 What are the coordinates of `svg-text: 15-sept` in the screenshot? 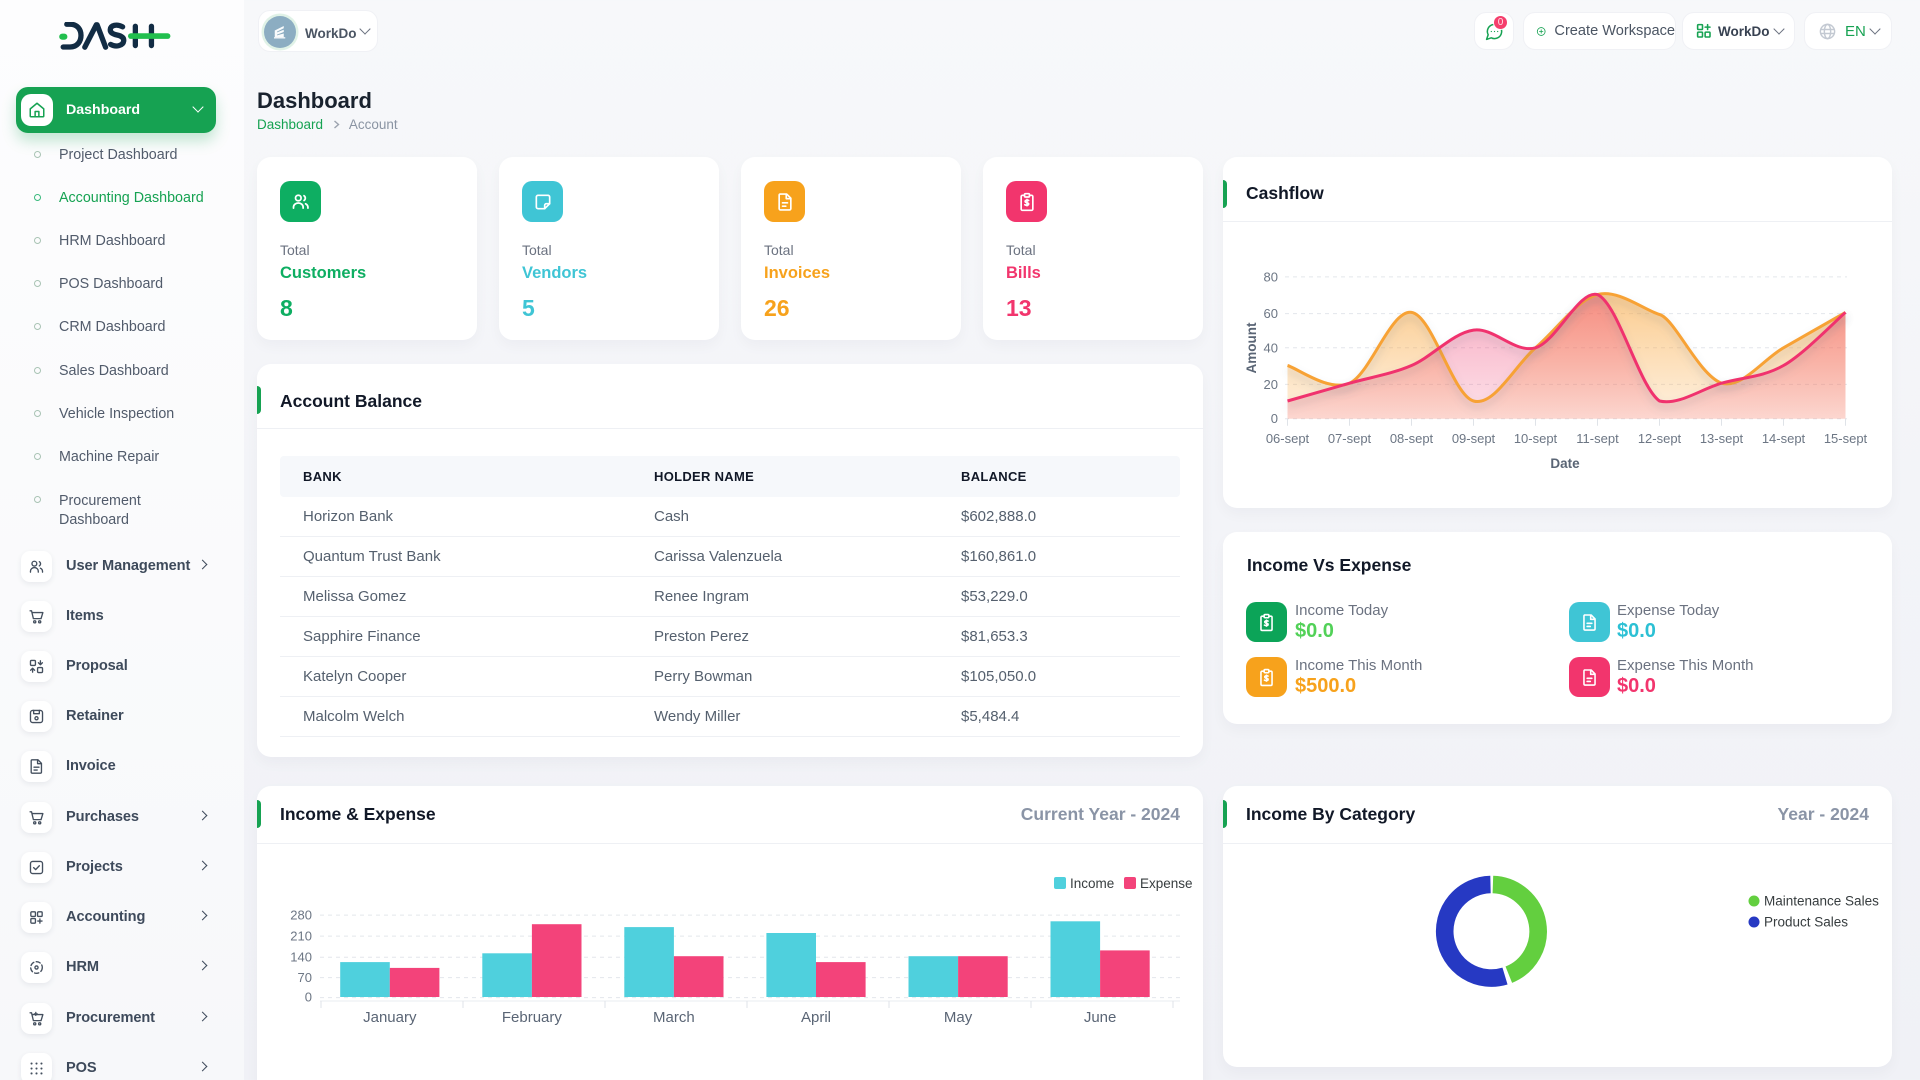 It's located at (1846, 438).